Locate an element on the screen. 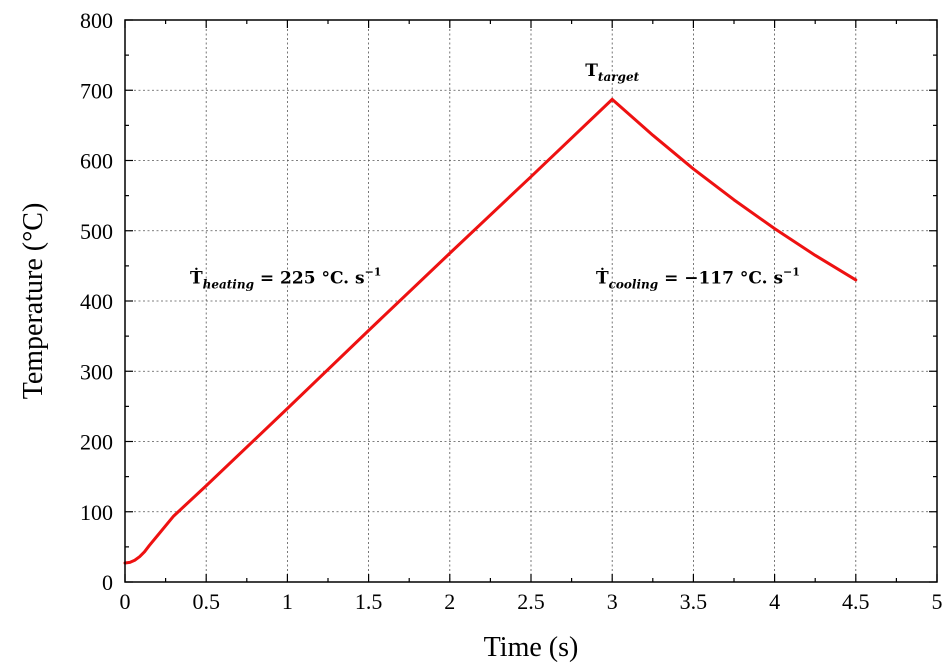  x-tick-label: 1.5 is located at coordinates (369, 601).